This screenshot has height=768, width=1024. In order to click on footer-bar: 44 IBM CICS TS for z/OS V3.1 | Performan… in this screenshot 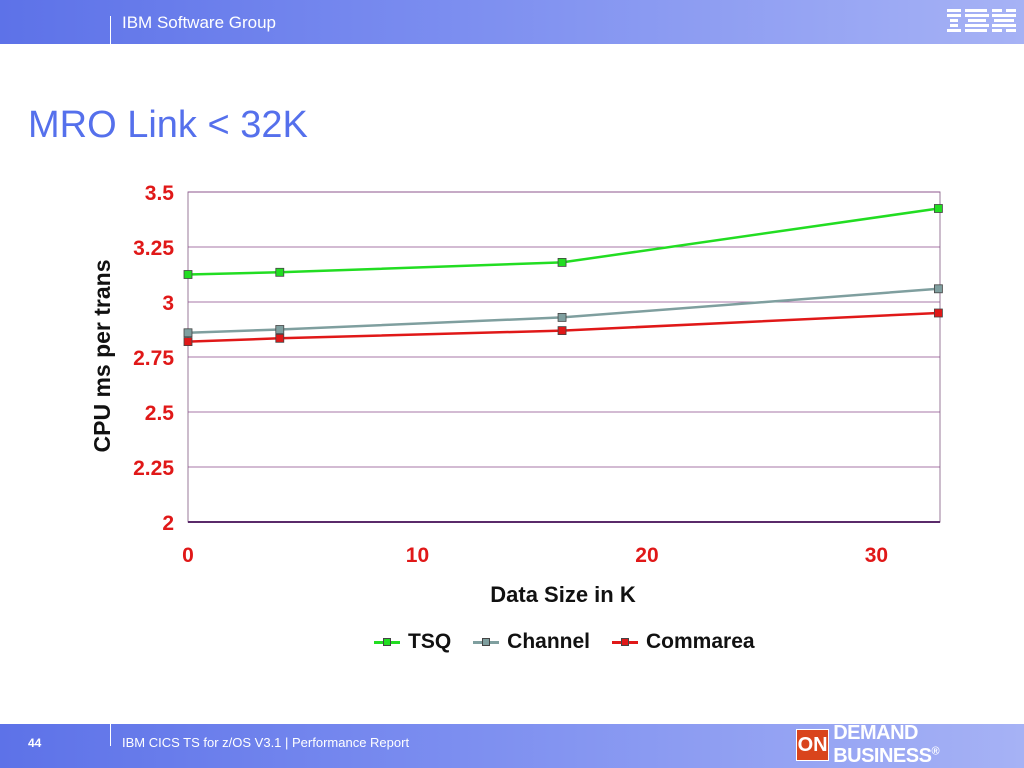, I will do `click(512, 745)`.